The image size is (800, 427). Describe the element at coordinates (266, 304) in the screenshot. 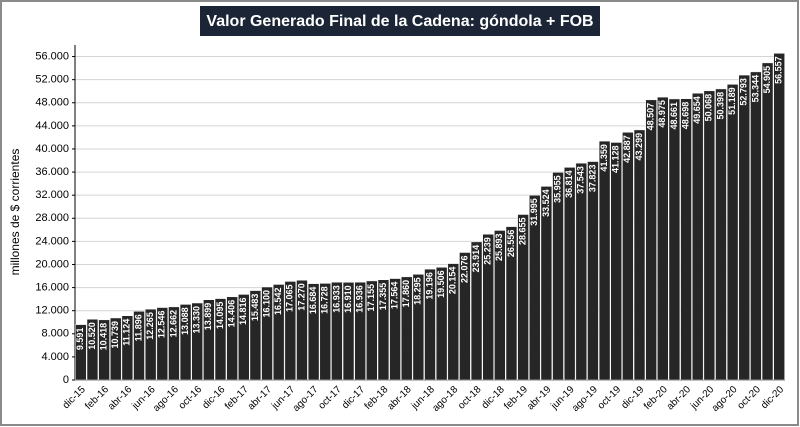

I see `value-label: 16.100` at that location.